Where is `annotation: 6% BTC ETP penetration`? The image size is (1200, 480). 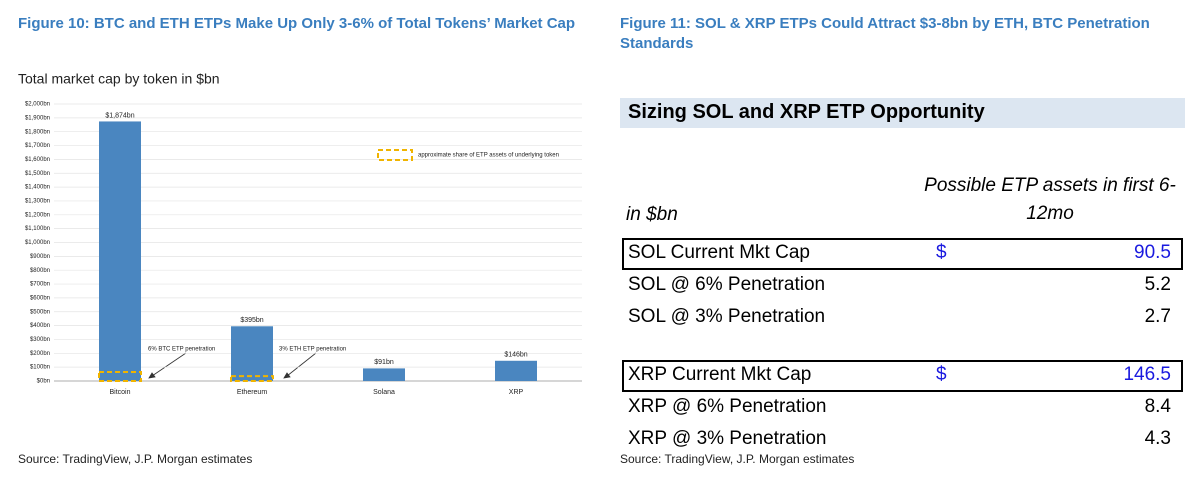
annotation: 6% BTC ETP penetration is located at coordinates (181, 350).